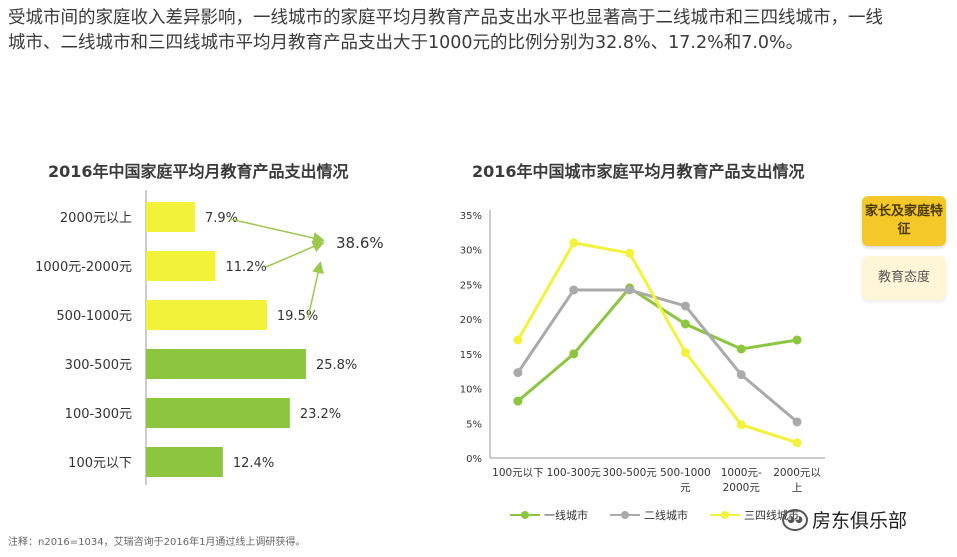 This screenshot has height=557, width=957. I want to click on x-tick-line: 2000元以, so click(797, 473).